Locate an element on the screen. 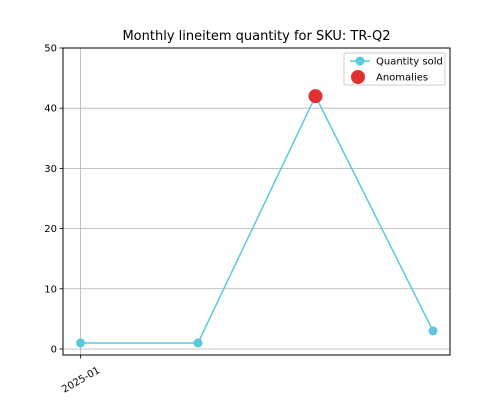  legend-label-anomalies: Anomalies is located at coordinates (402, 78).